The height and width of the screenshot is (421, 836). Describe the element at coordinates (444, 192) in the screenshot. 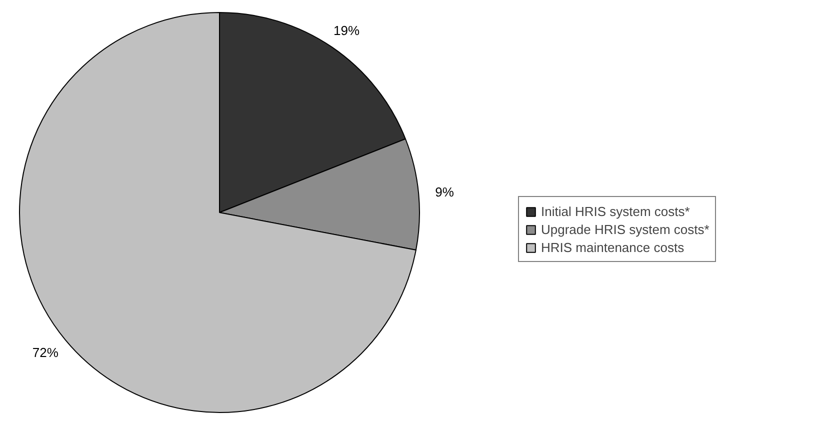

I see `data-label: 9%` at that location.